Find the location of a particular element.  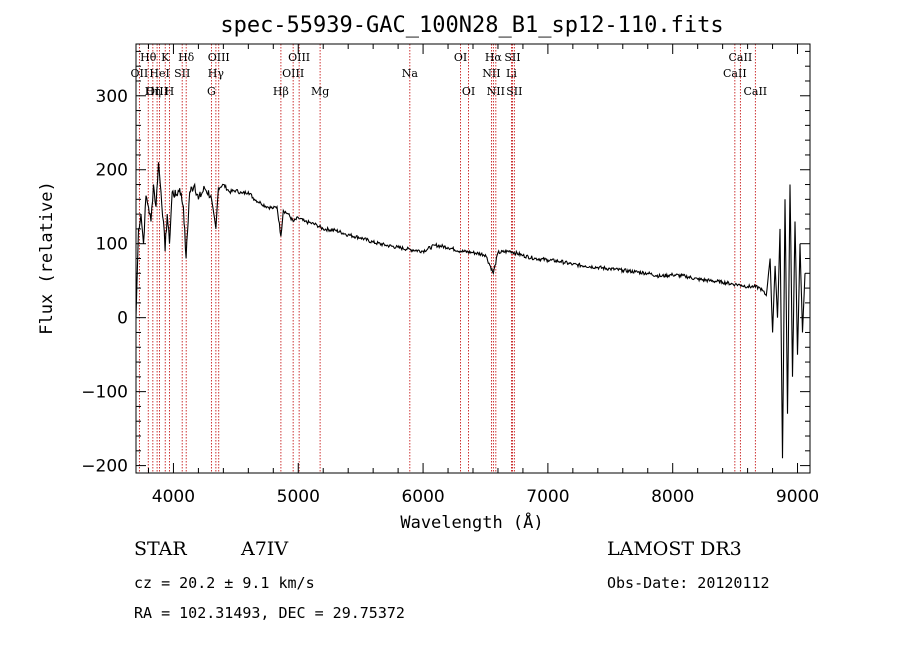

spectral-line-label: Hθ is located at coordinates (148, 57).